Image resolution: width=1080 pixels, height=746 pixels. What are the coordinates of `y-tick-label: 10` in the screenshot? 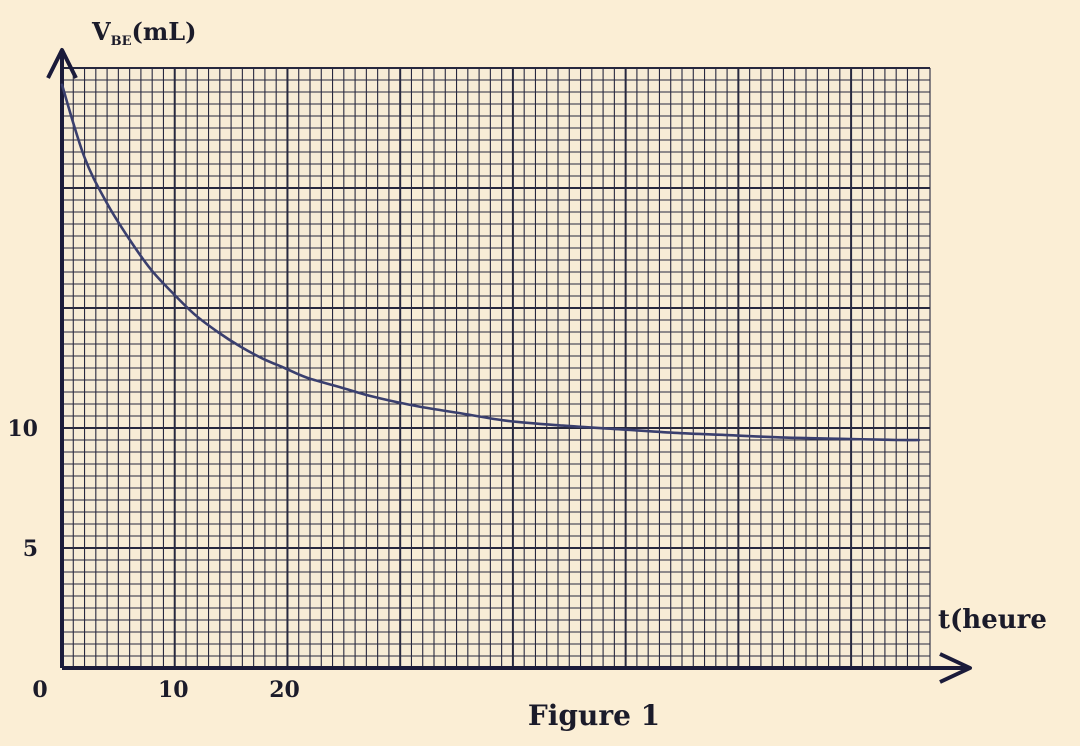 It's located at (22, 429).